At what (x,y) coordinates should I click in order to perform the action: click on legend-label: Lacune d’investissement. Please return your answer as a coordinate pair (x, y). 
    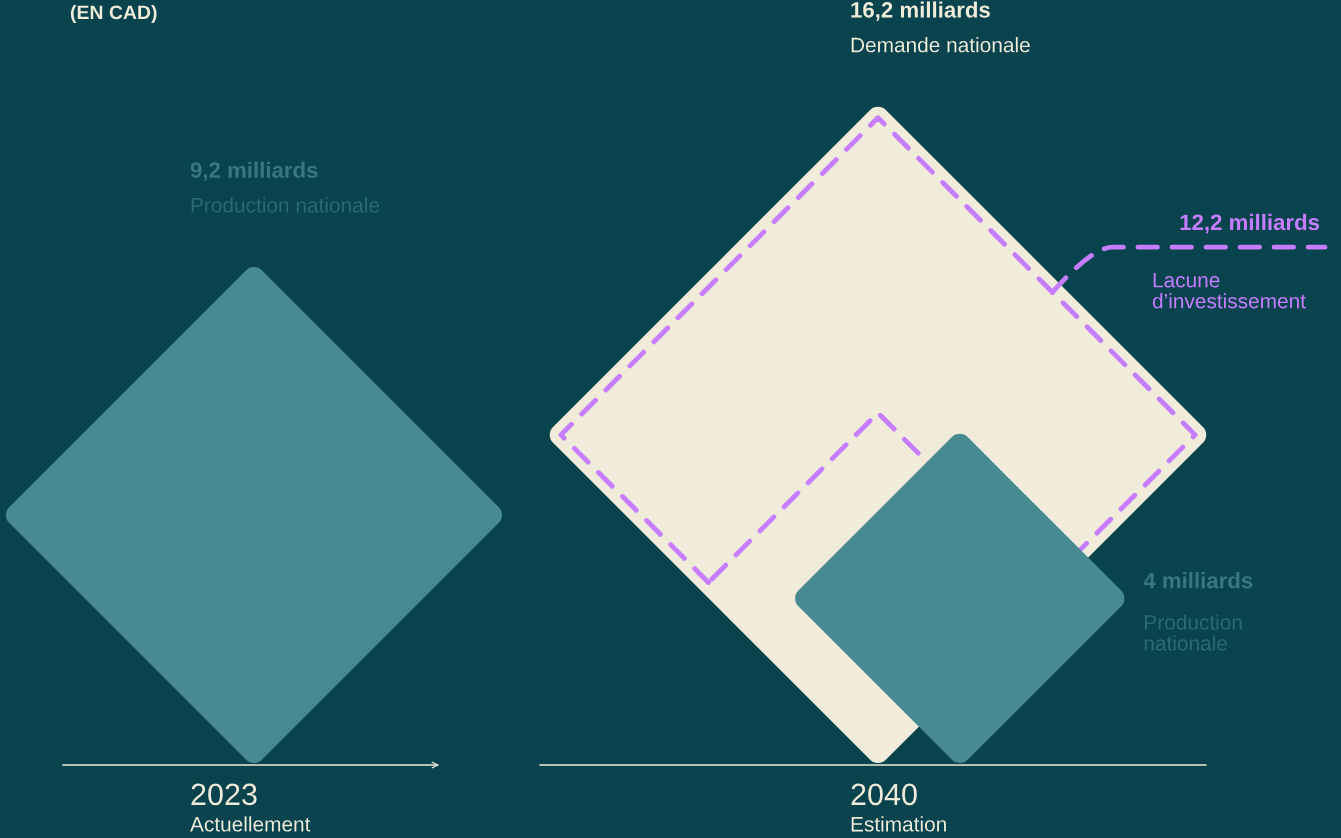
    Looking at the image, I should click on (1229, 290).